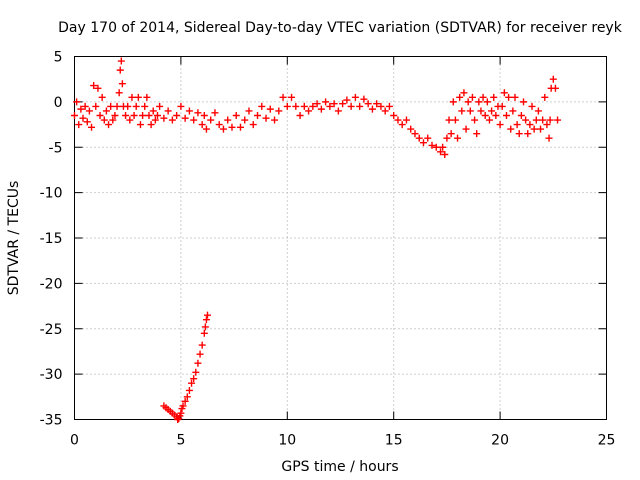  Describe the element at coordinates (287, 441) in the screenshot. I see `x-tick-label: 10` at that location.